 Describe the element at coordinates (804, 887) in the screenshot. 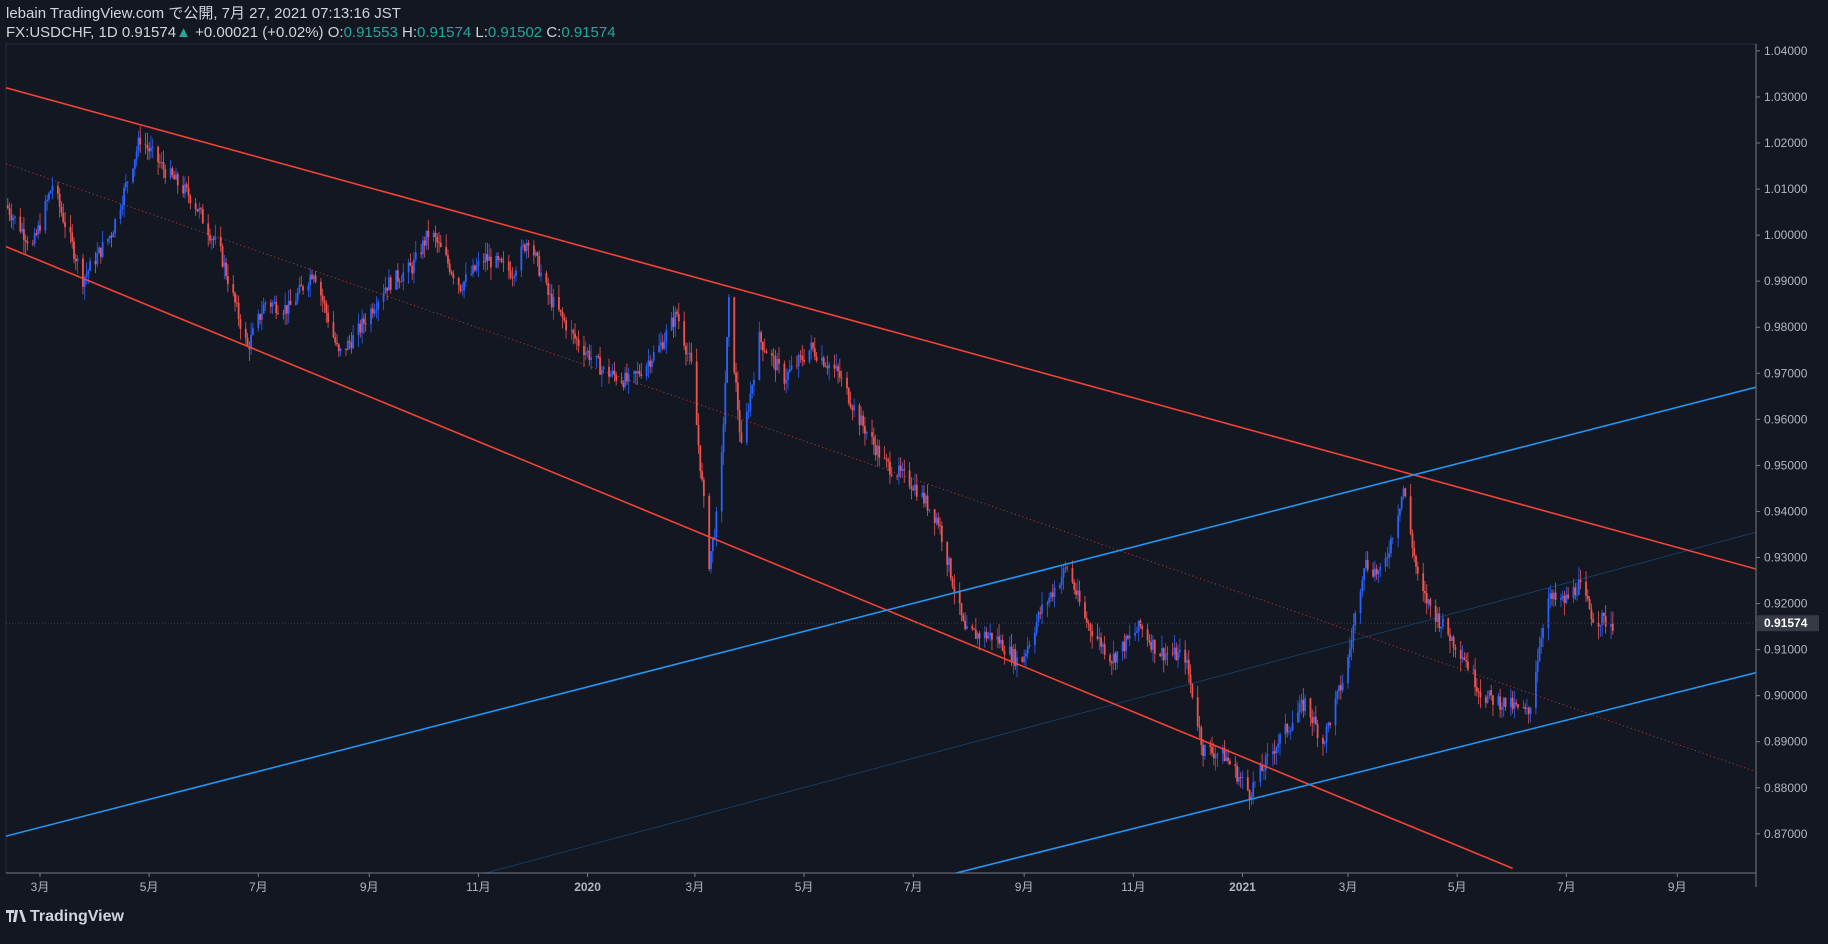

I see `time-tick-label: 5月` at that location.